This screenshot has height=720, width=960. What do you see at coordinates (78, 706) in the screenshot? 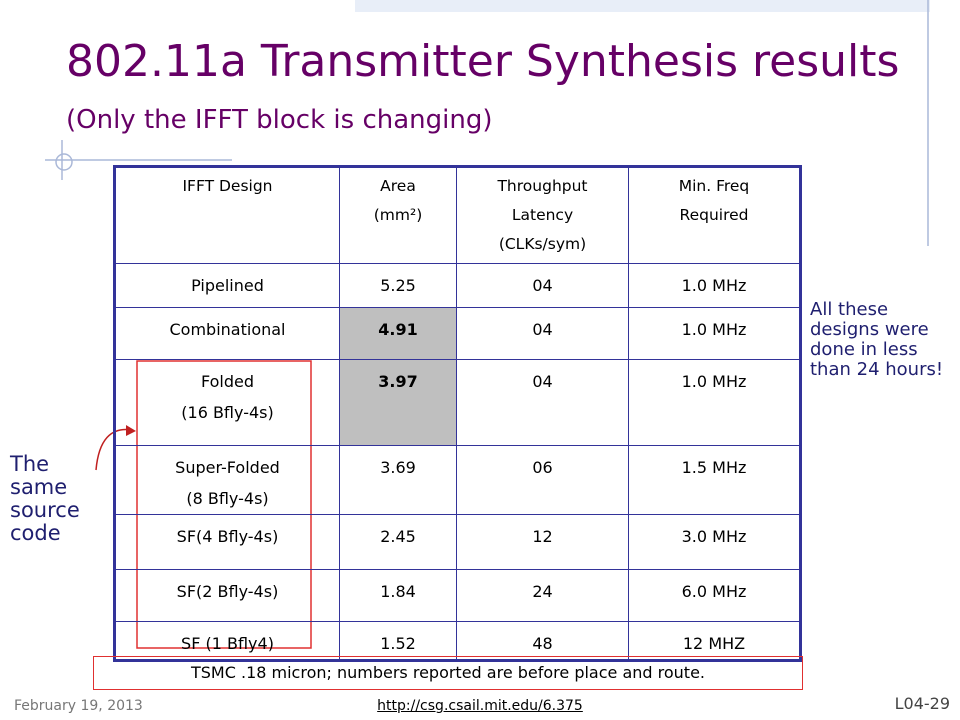
I see `footer-date: February 19, 2013` at bounding box center [78, 706].